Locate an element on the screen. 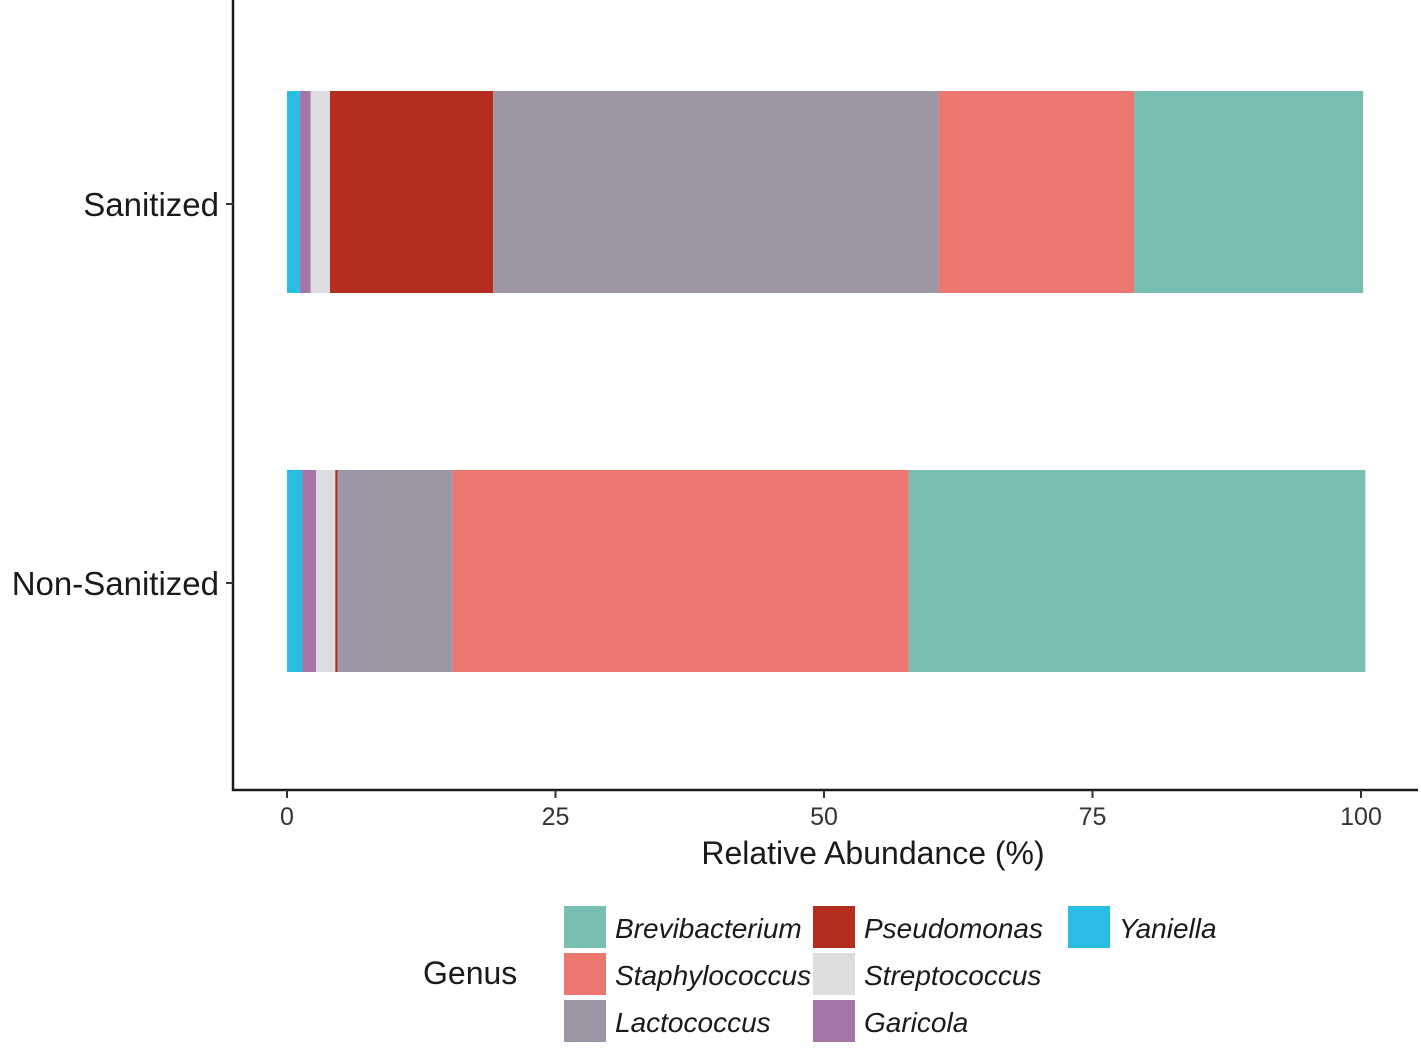 This screenshot has width=1421, height=1050. bar-segment-non-sanitized-lactococcus is located at coordinates (395, 571).